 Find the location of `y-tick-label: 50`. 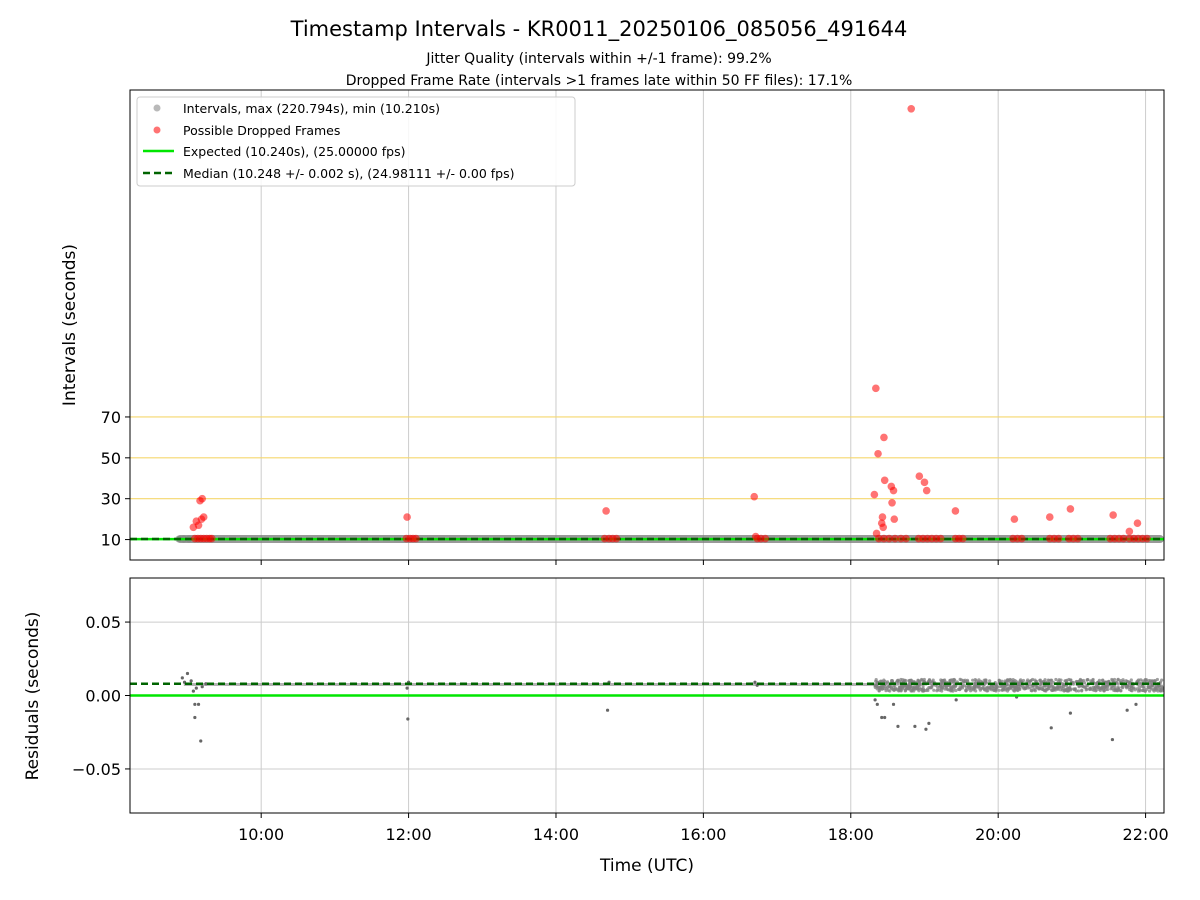

y-tick-label: 50 is located at coordinates (111, 458).